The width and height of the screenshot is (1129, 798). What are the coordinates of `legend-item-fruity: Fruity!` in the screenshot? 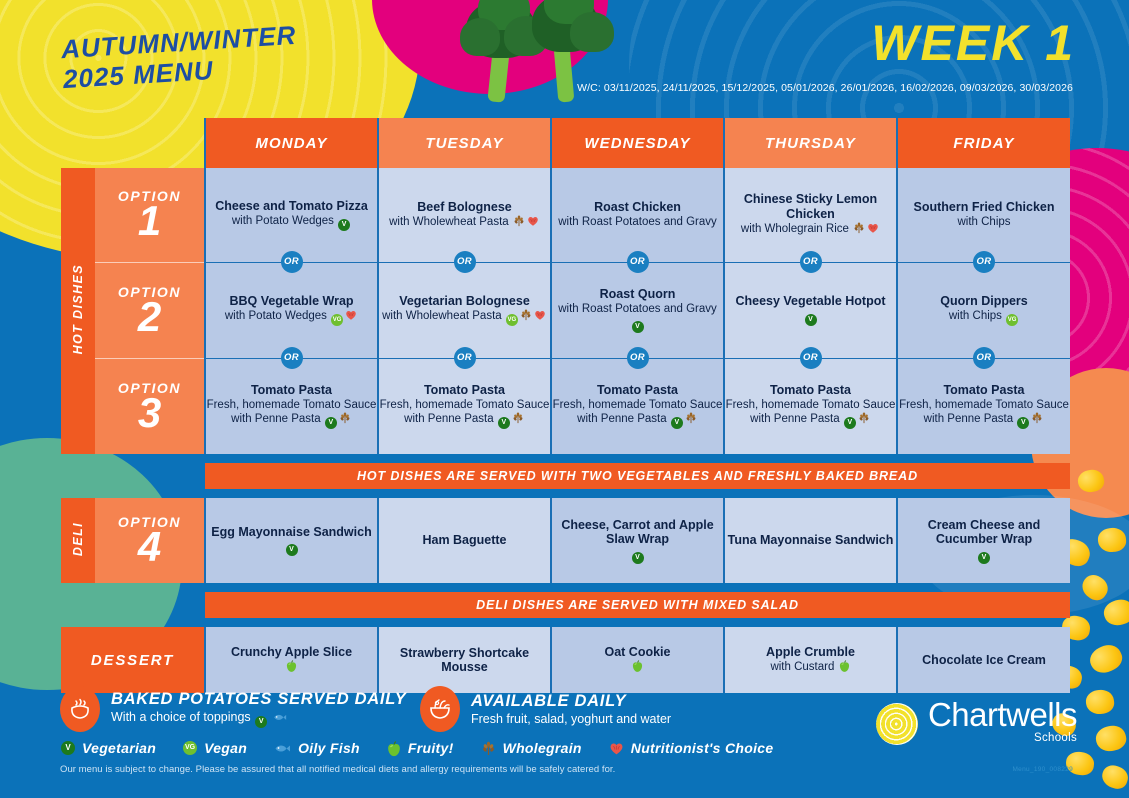 It's located at (420, 748).